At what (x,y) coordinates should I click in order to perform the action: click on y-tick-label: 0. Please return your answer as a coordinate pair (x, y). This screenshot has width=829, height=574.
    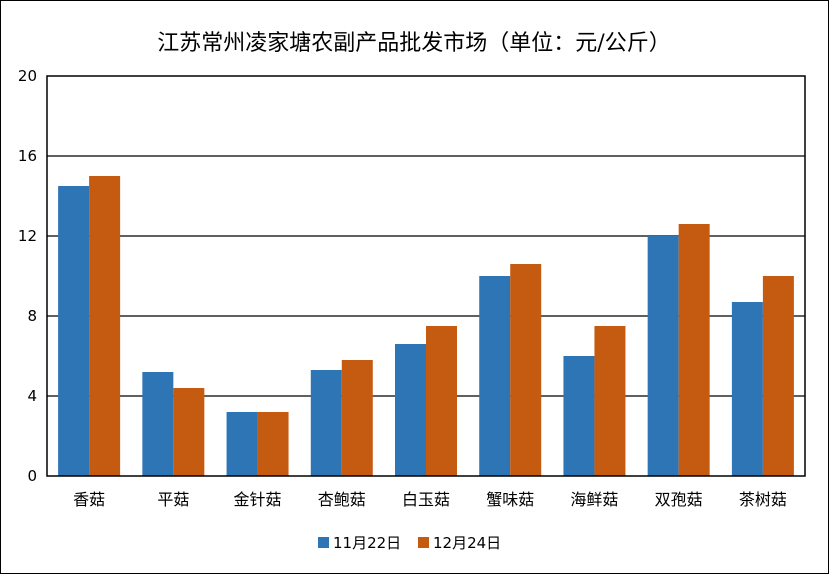
    Looking at the image, I should click on (32, 476).